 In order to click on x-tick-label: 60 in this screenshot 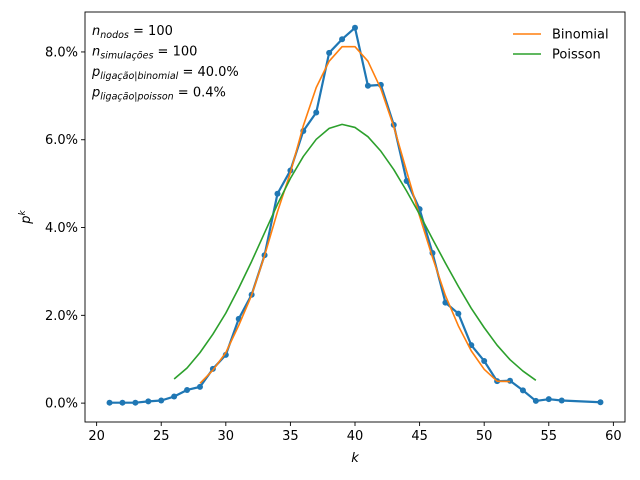, I will do `click(613, 436)`.